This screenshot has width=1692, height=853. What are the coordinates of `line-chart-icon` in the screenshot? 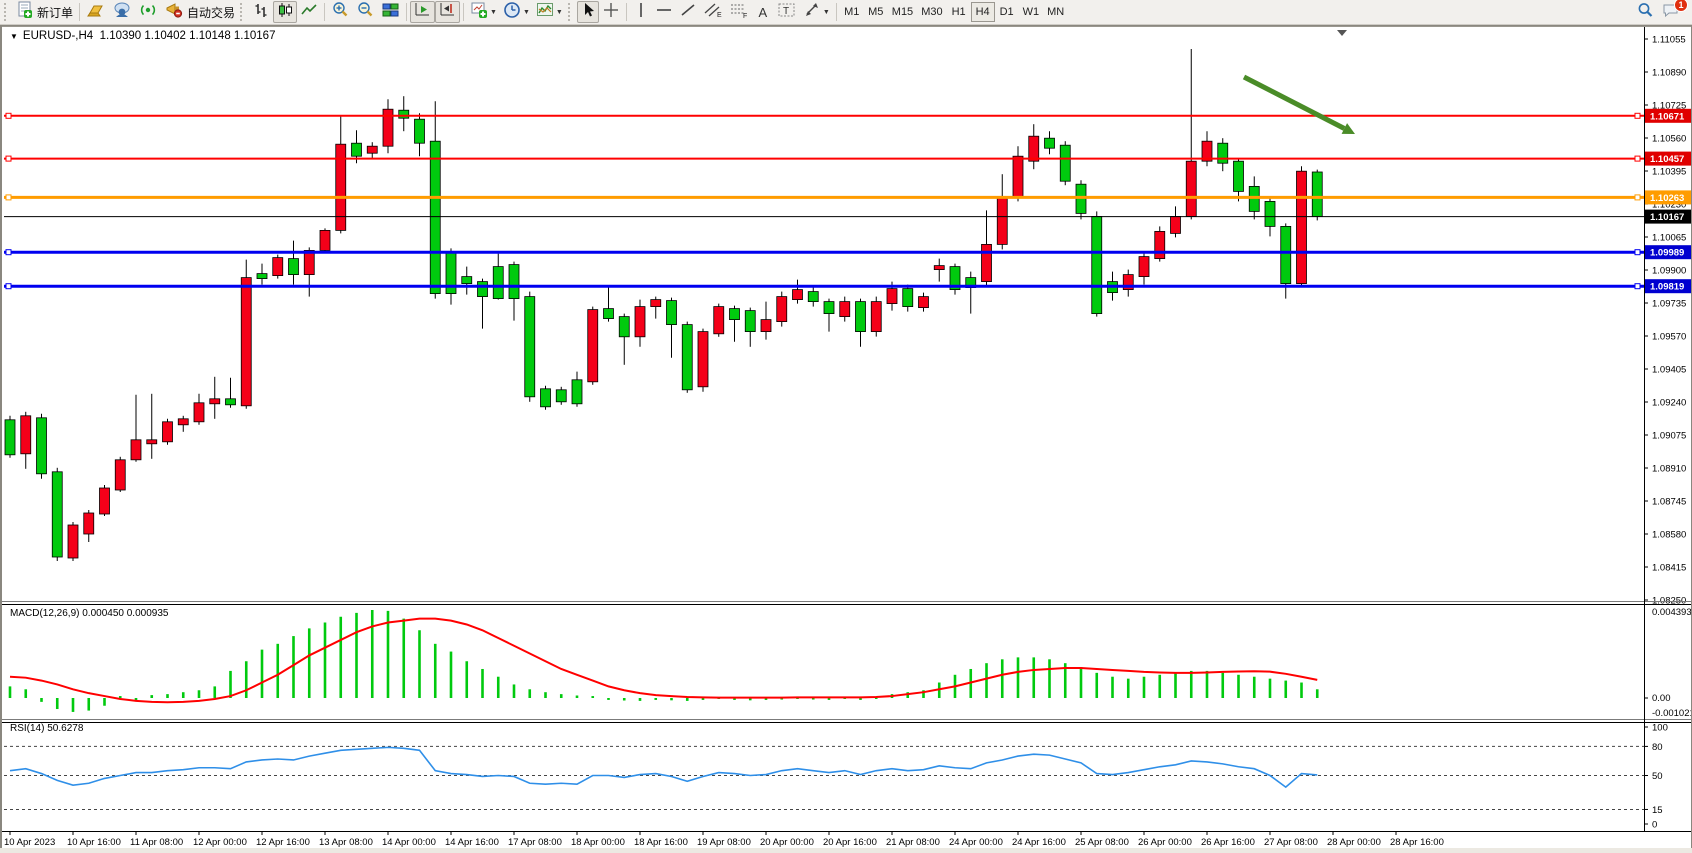 It's located at (309, 12).